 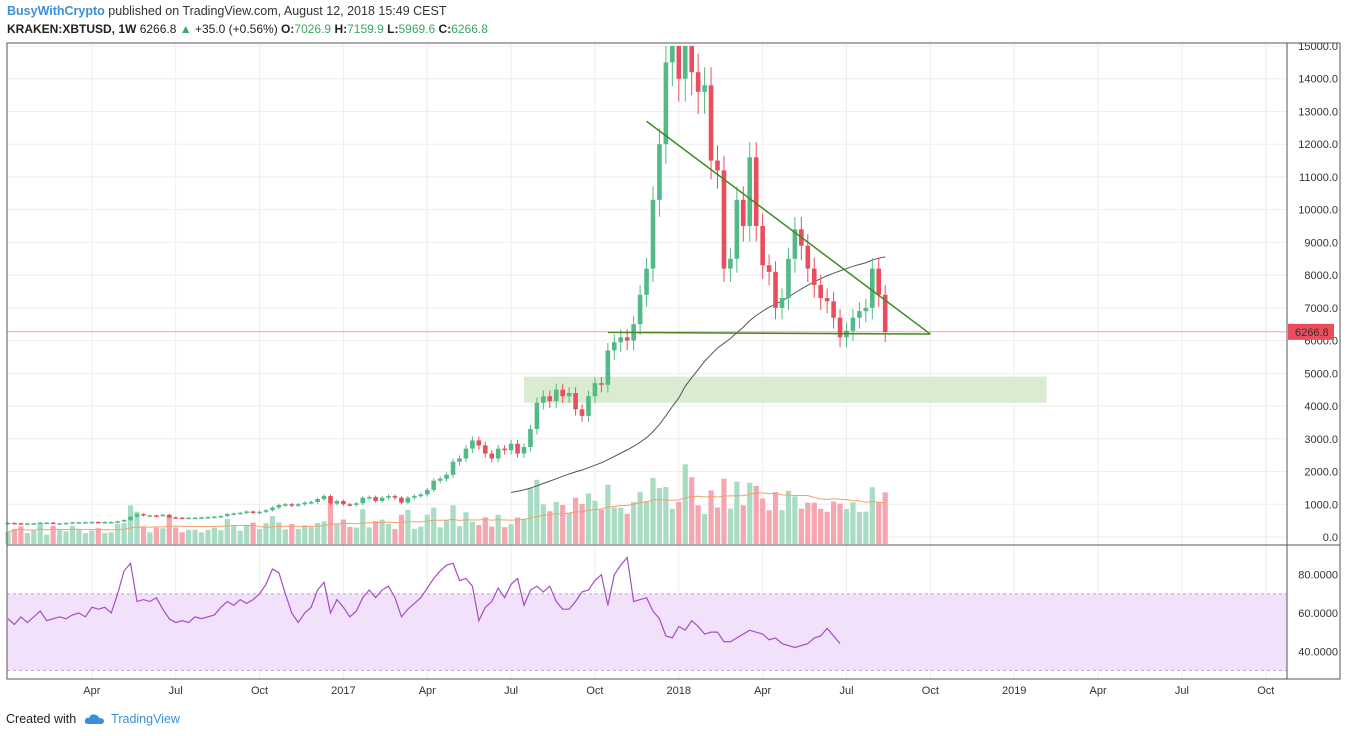 I want to click on open-label: O:, so click(x=288, y=29).